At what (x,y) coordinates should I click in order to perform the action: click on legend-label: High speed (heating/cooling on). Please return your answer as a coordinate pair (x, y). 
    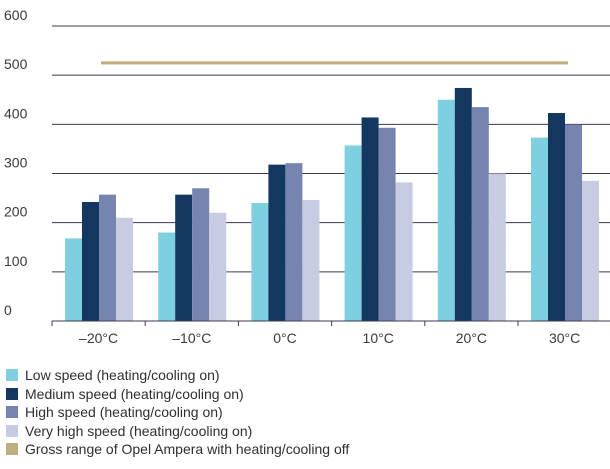
    Looking at the image, I should click on (124, 412).